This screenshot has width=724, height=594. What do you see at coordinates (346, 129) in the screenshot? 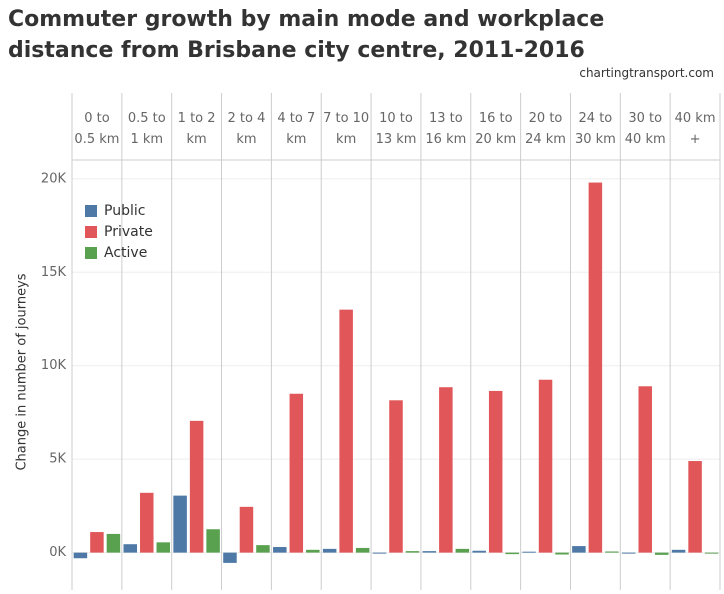
I see `category-label: 7 to 10 km` at bounding box center [346, 129].